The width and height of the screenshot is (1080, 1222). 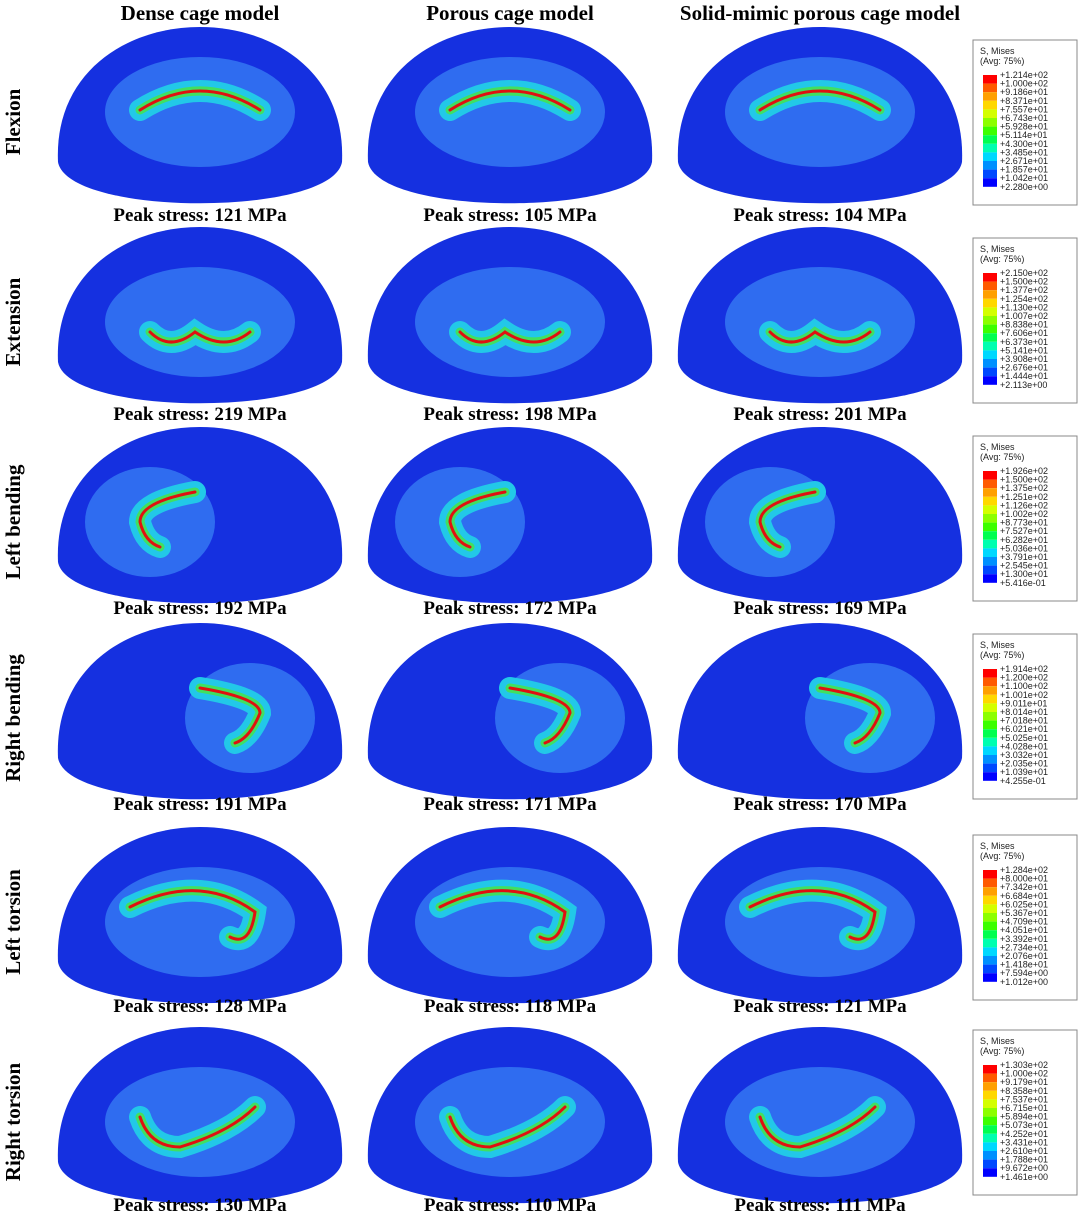 What do you see at coordinates (1024, 982) in the screenshot?
I see `legend-value: +1.012e+00` at bounding box center [1024, 982].